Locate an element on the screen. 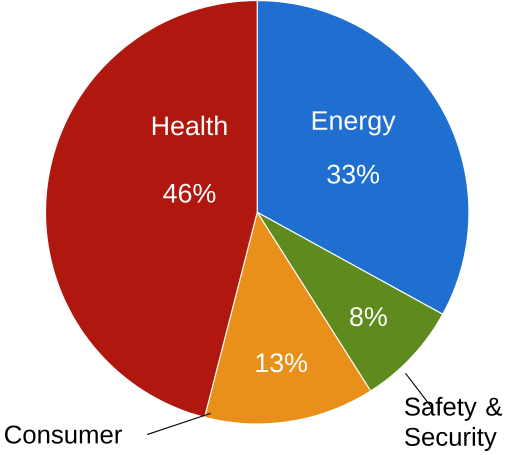 This screenshot has width=525, height=455. slice-label: Consumer is located at coordinates (63, 435).